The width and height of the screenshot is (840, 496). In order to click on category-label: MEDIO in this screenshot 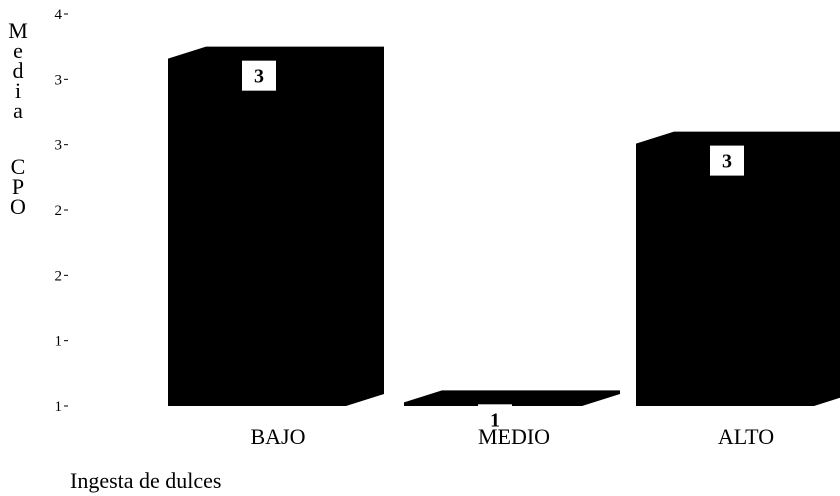, I will do `click(514, 436)`.